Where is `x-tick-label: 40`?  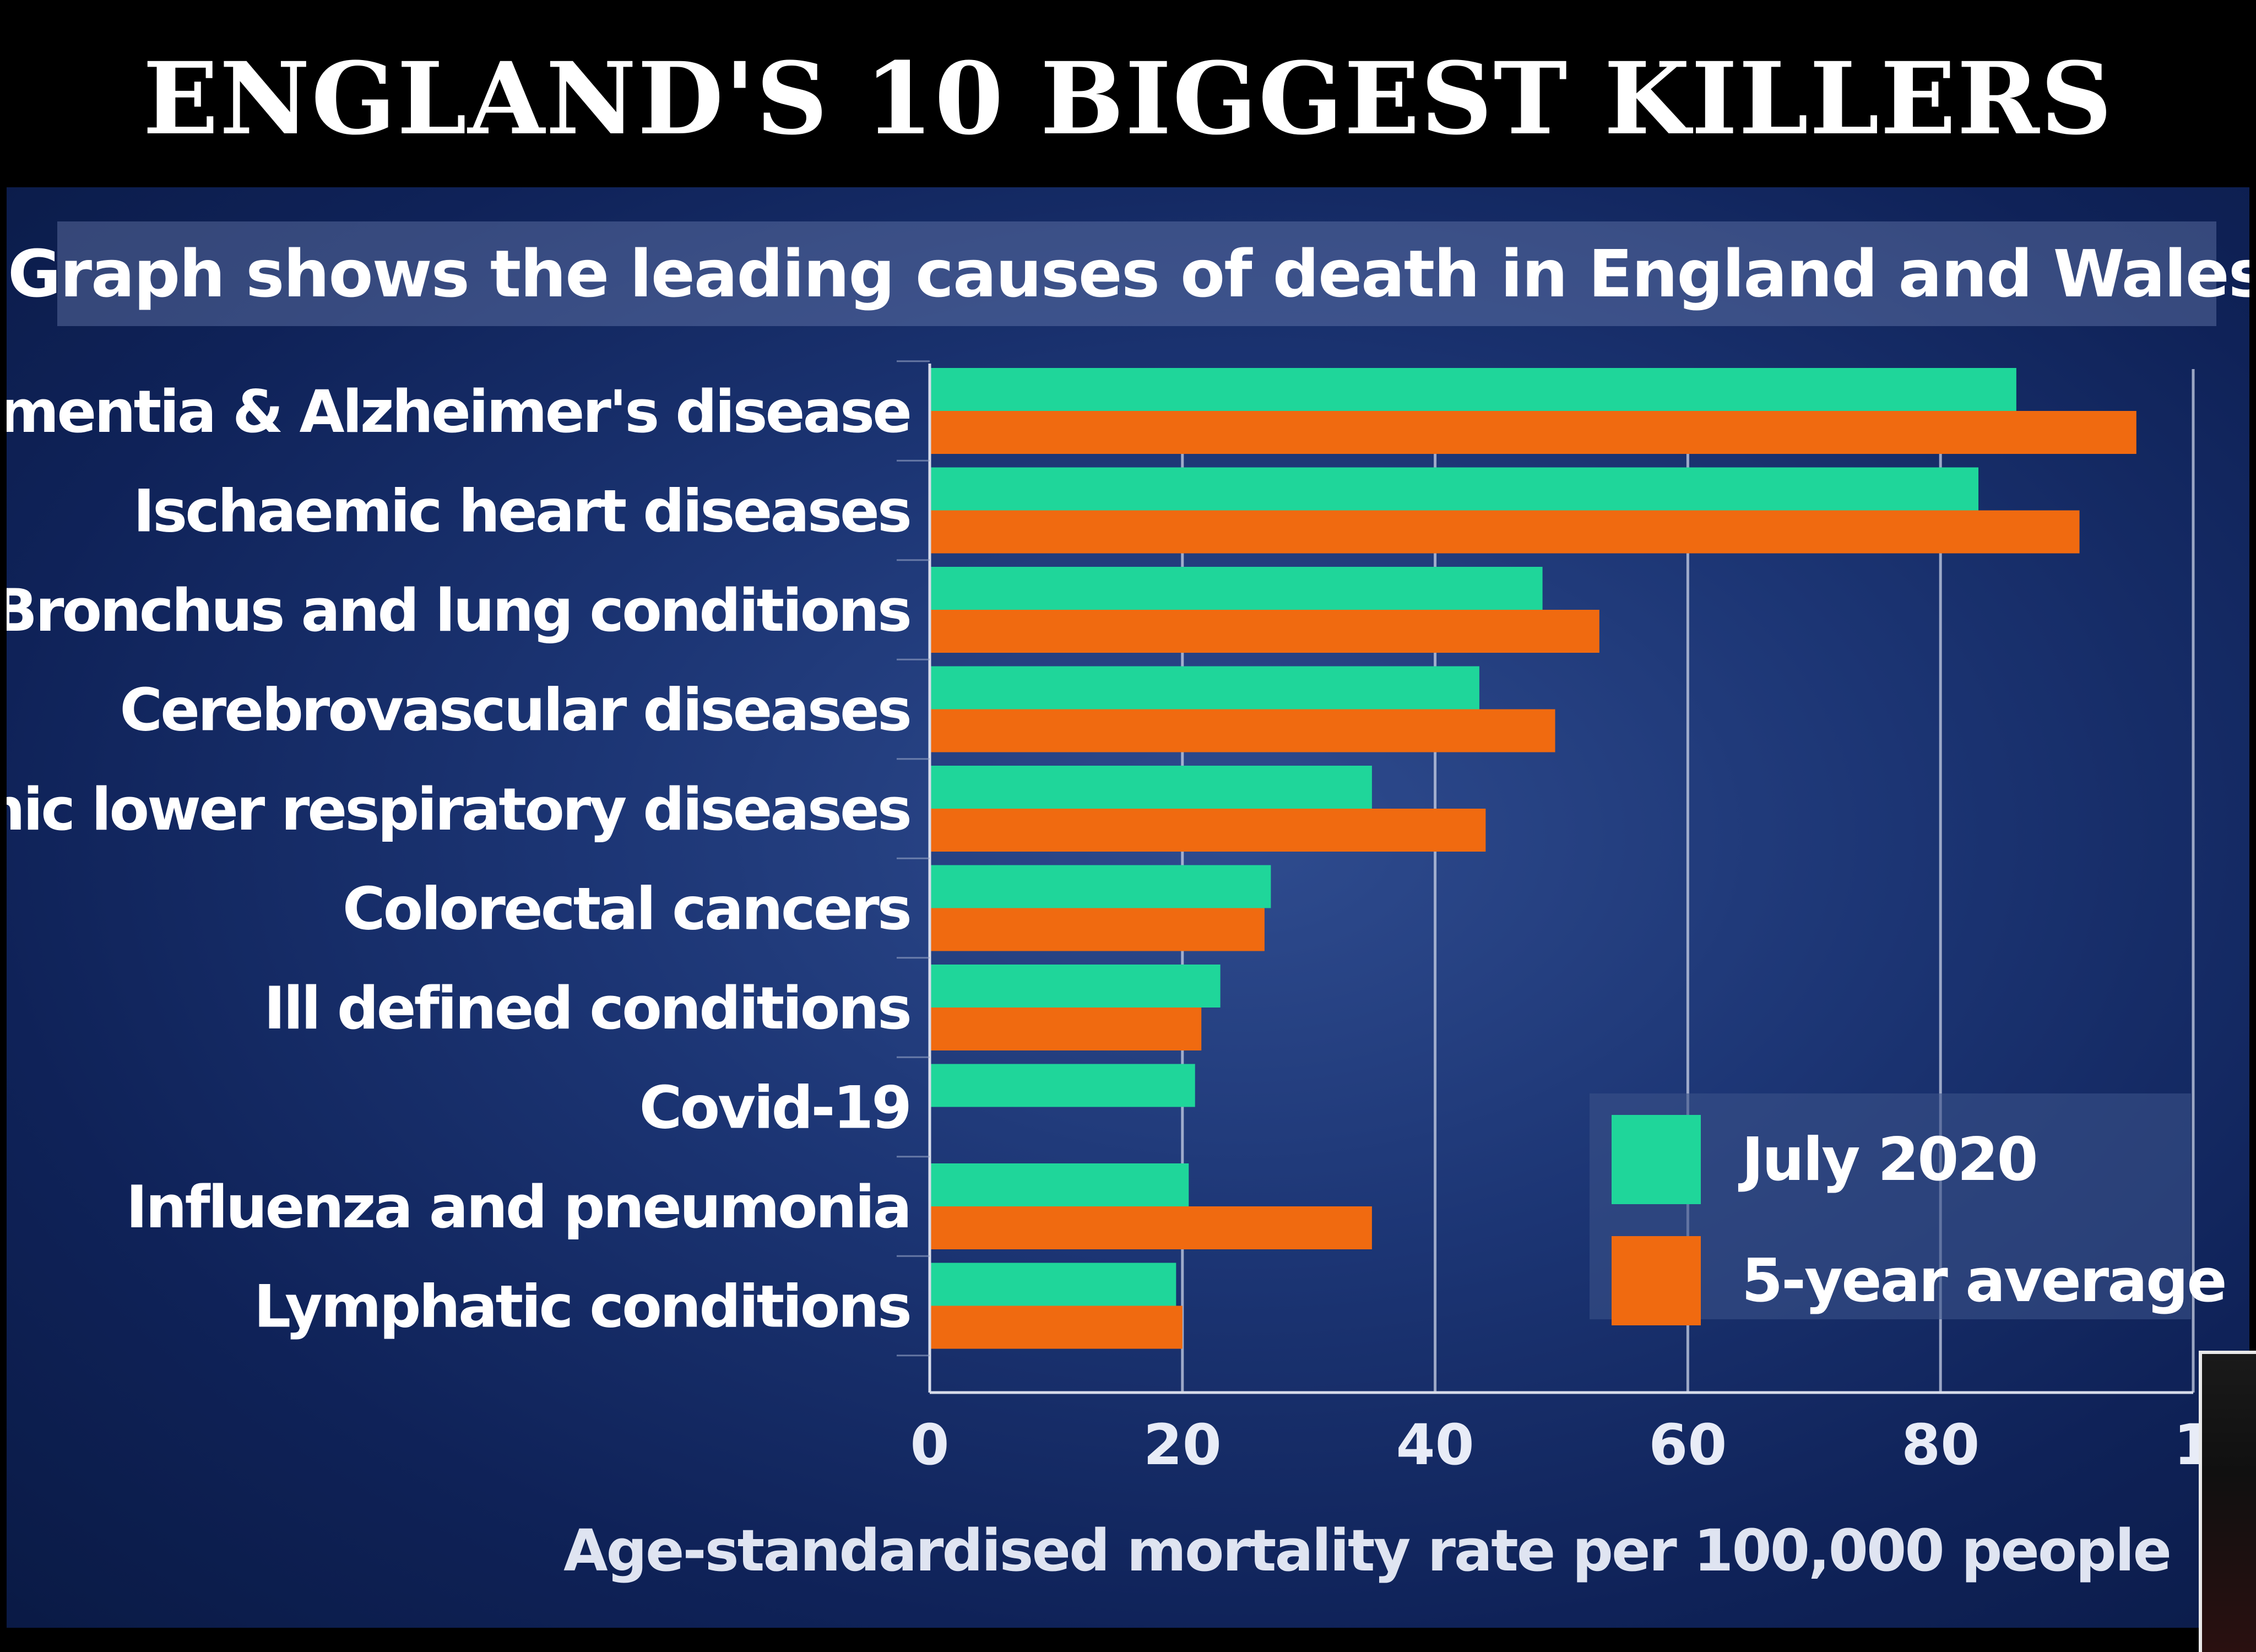 x-tick-label: 40 is located at coordinates (1435, 1445).